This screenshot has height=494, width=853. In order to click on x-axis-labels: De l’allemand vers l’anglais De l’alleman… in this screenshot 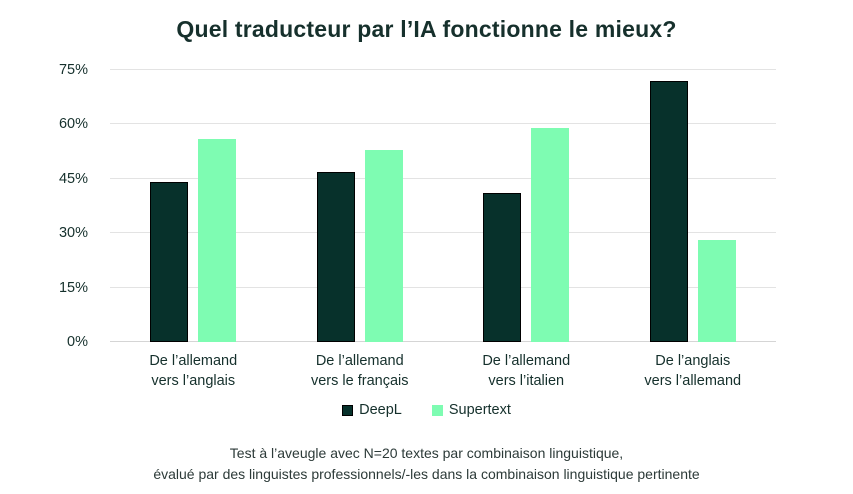, I will do `click(443, 371)`.